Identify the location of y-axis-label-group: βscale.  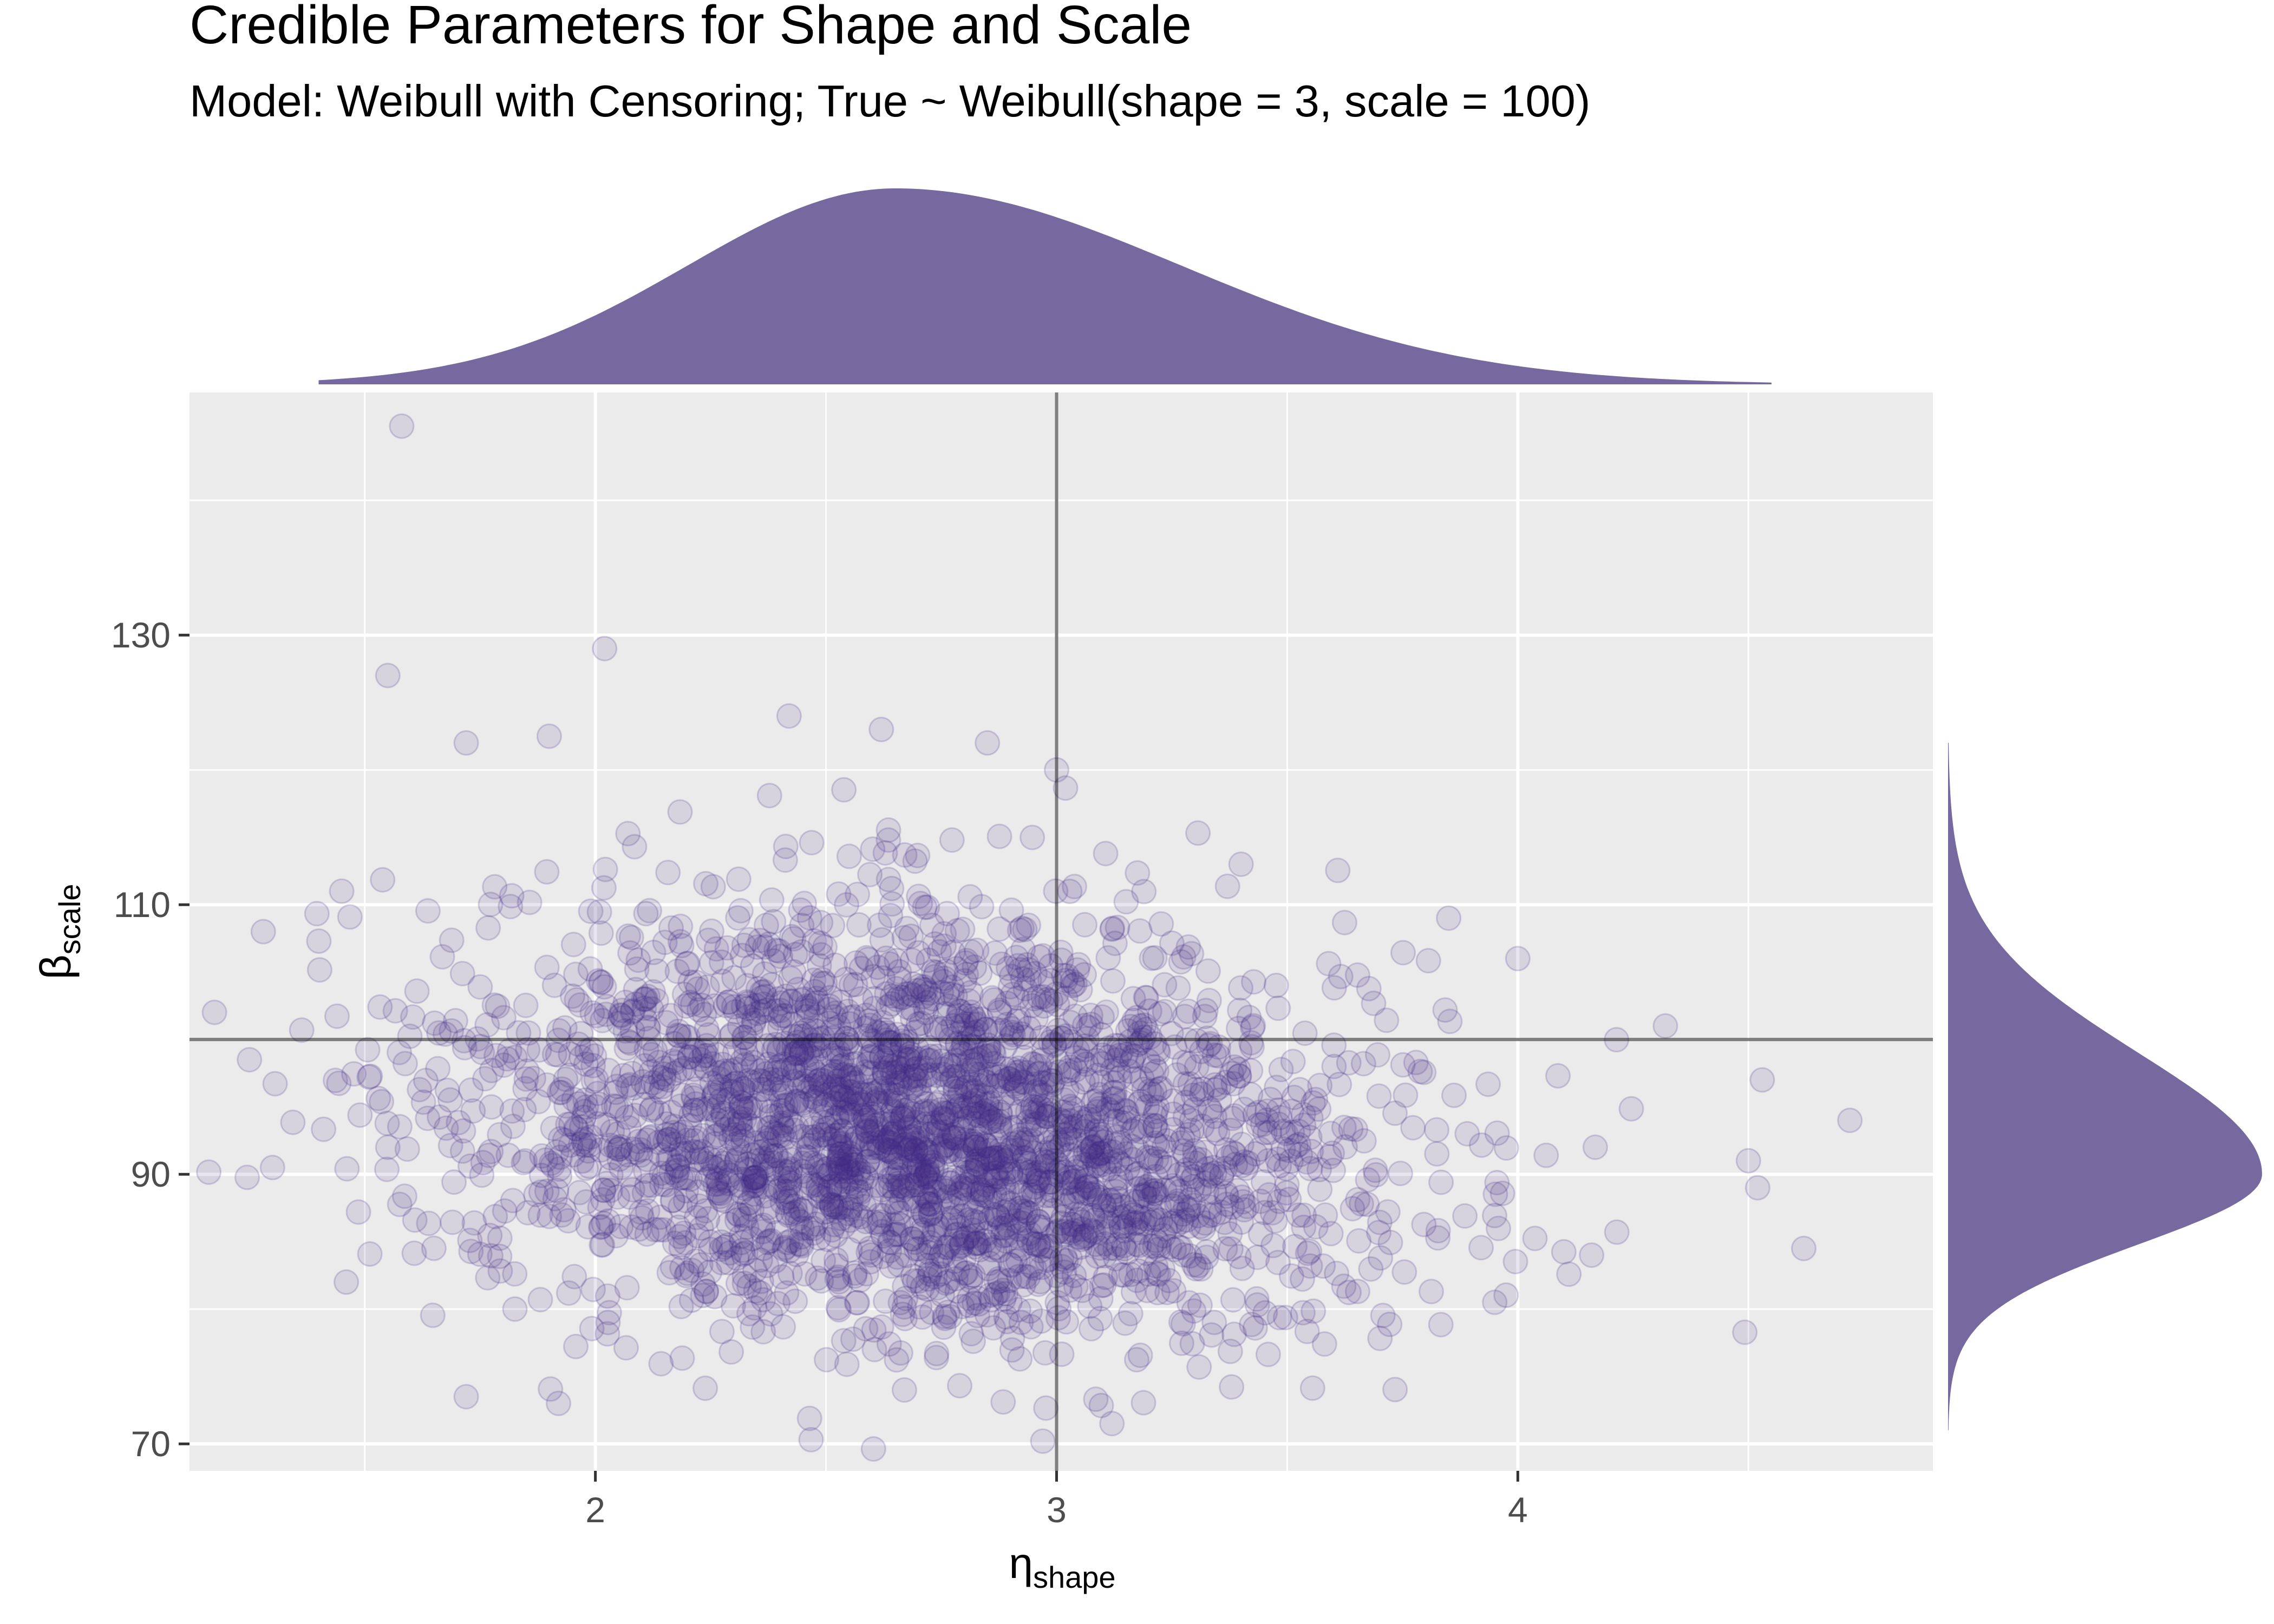
(59, 932).